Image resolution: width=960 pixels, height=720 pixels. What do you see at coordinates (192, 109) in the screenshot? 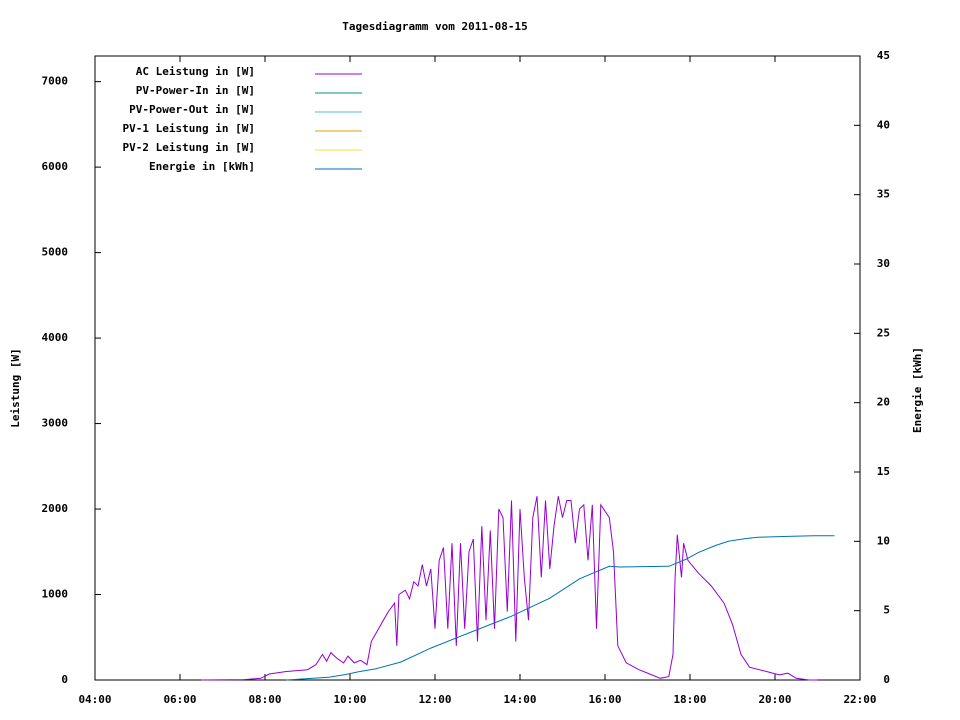
I see `legend-label: PV-Power-Out in [W]` at bounding box center [192, 109].